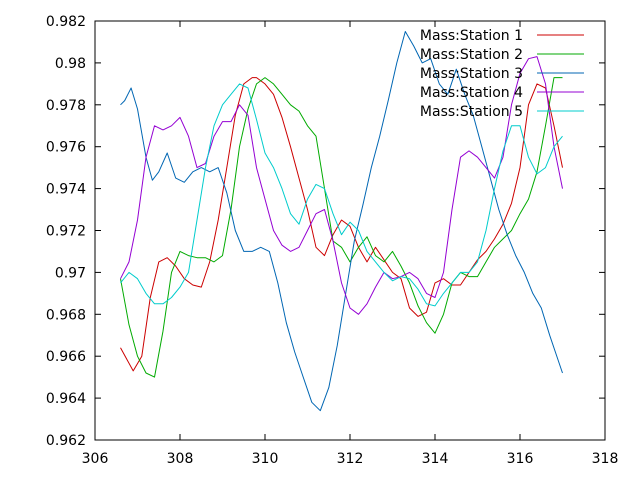 This screenshot has height=480, width=640. Describe the element at coordinates (265, 459) in the screenshot. I see `x-tick-label: 310` at that location.